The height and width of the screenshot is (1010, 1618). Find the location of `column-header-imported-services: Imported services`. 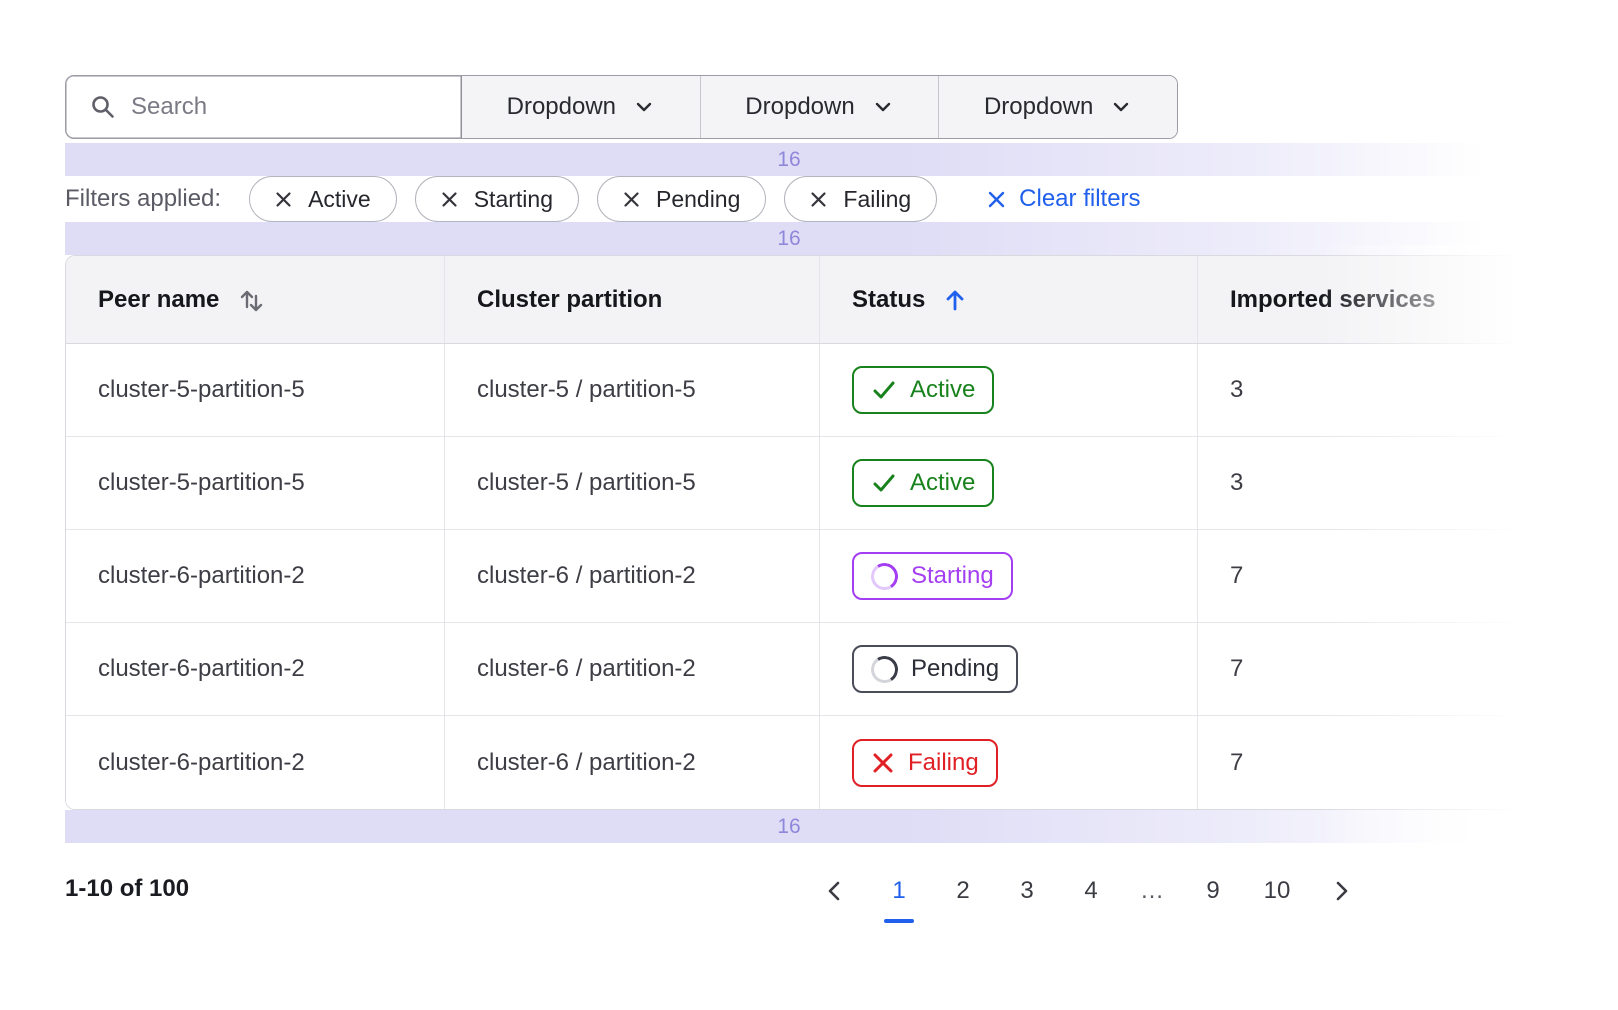

column-header-imported-services: Imported services is located at coordinates (1355, 299).